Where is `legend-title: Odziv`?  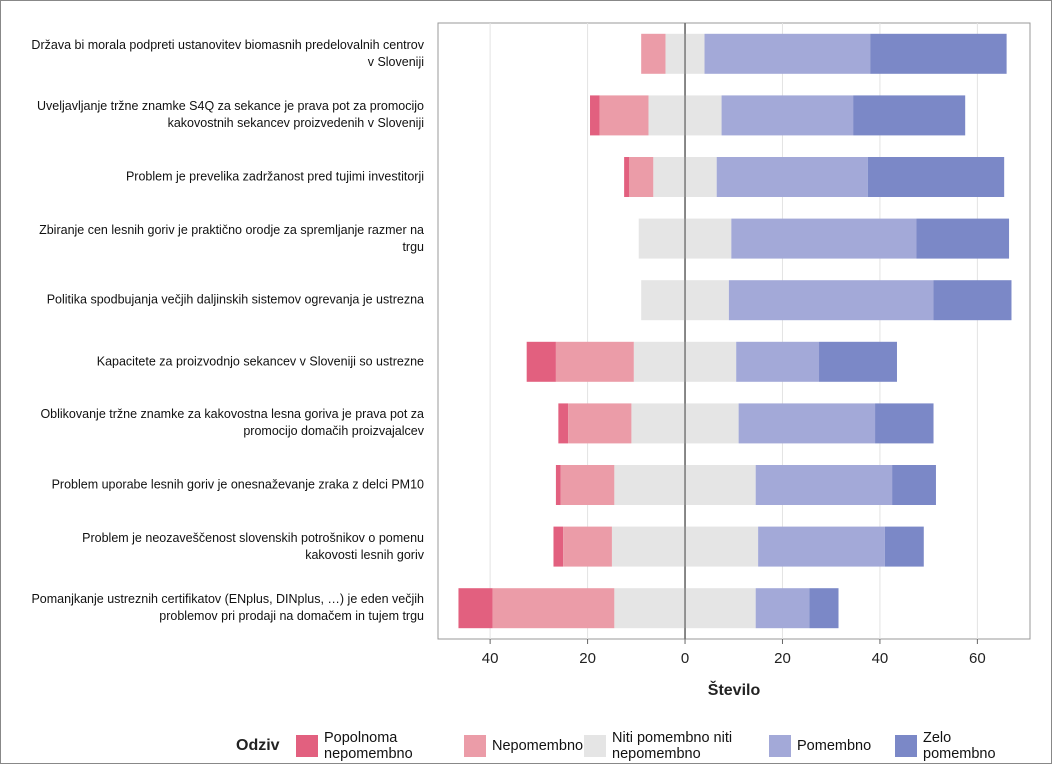 legend-title: Odziv is located at coordinates (258, 745).